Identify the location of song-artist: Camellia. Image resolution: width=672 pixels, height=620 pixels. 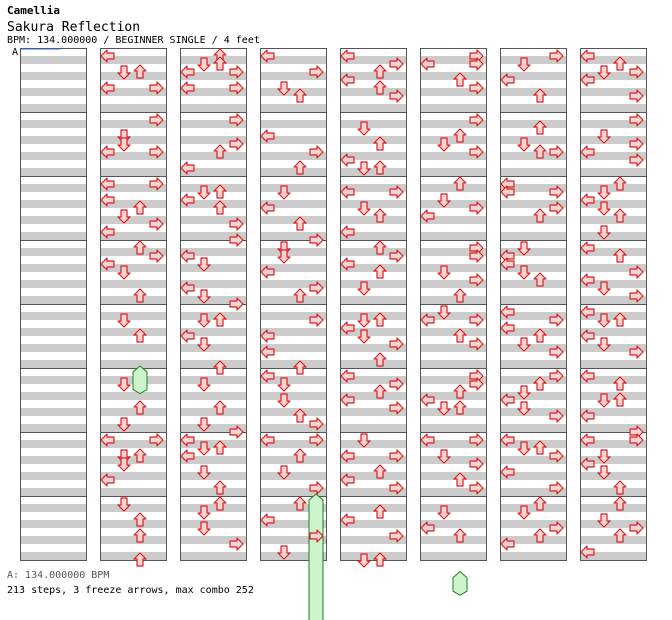
(33, 10).